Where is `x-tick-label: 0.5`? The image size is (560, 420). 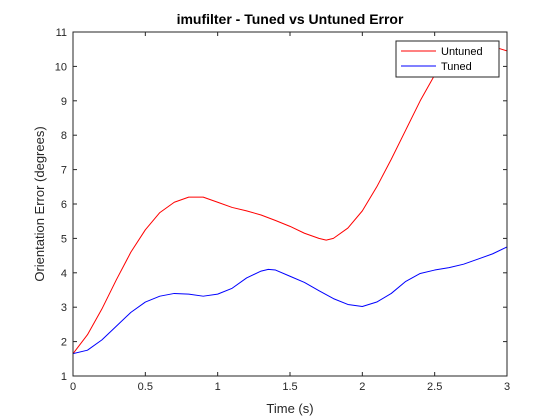 x-tick-label: 0.5 is located at coordinates (145, 387).